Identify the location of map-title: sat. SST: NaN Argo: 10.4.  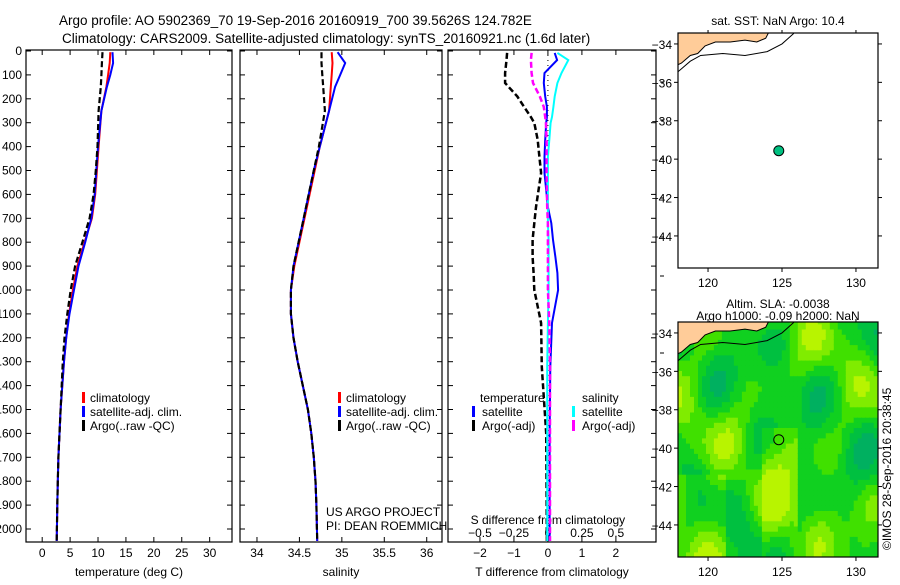
(778, 21).